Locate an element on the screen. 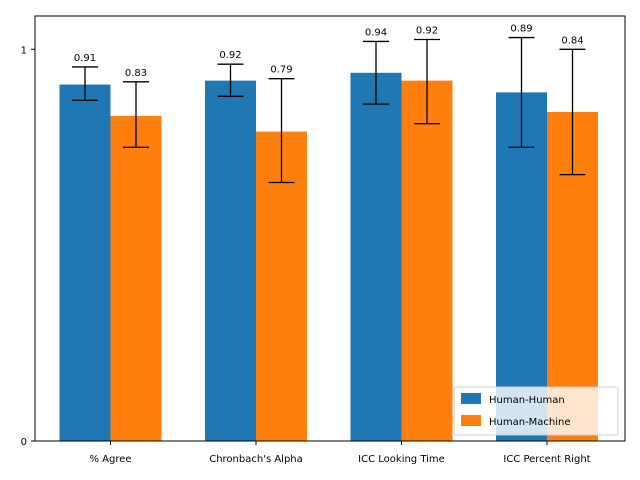 The width and height of the screenshot is (640, 480). legend: Human-Human Human-Machine is located at coordinates (536, 411).